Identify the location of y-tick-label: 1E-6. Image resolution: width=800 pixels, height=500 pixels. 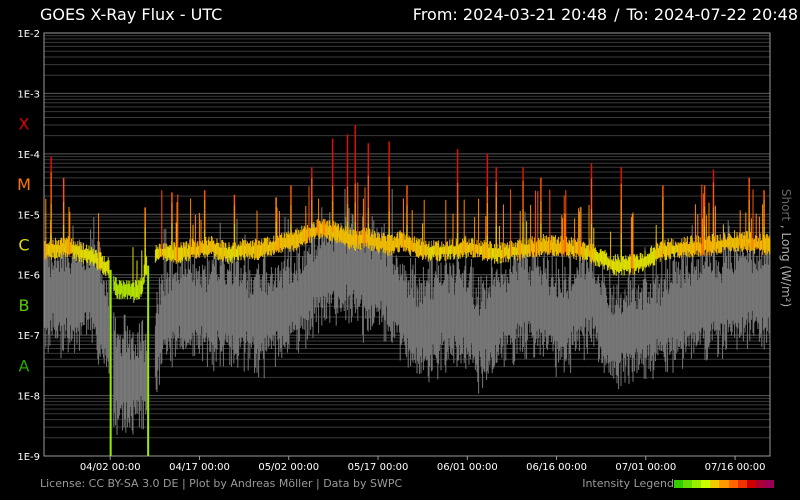
(28, 276).